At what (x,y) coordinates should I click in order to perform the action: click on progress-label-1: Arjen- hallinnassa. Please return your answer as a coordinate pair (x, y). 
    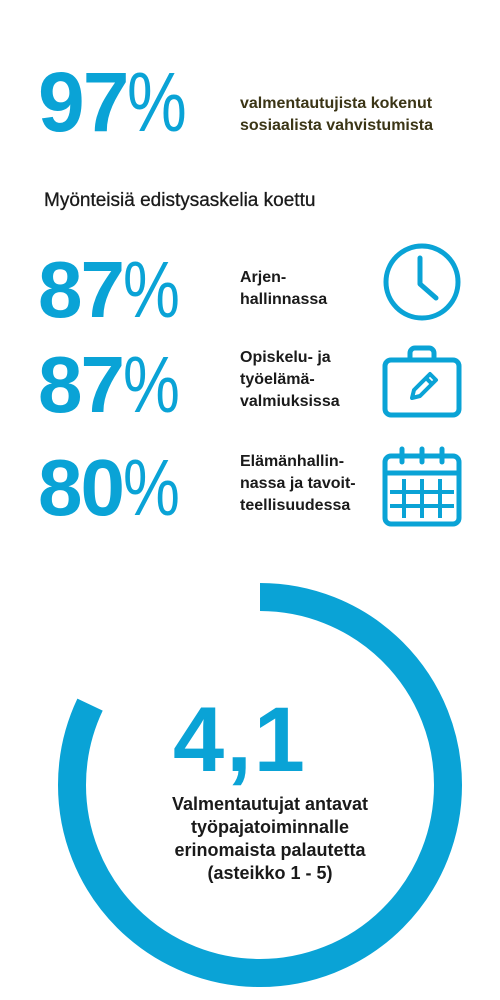
    Looking at the image, I should click on (283, 289).